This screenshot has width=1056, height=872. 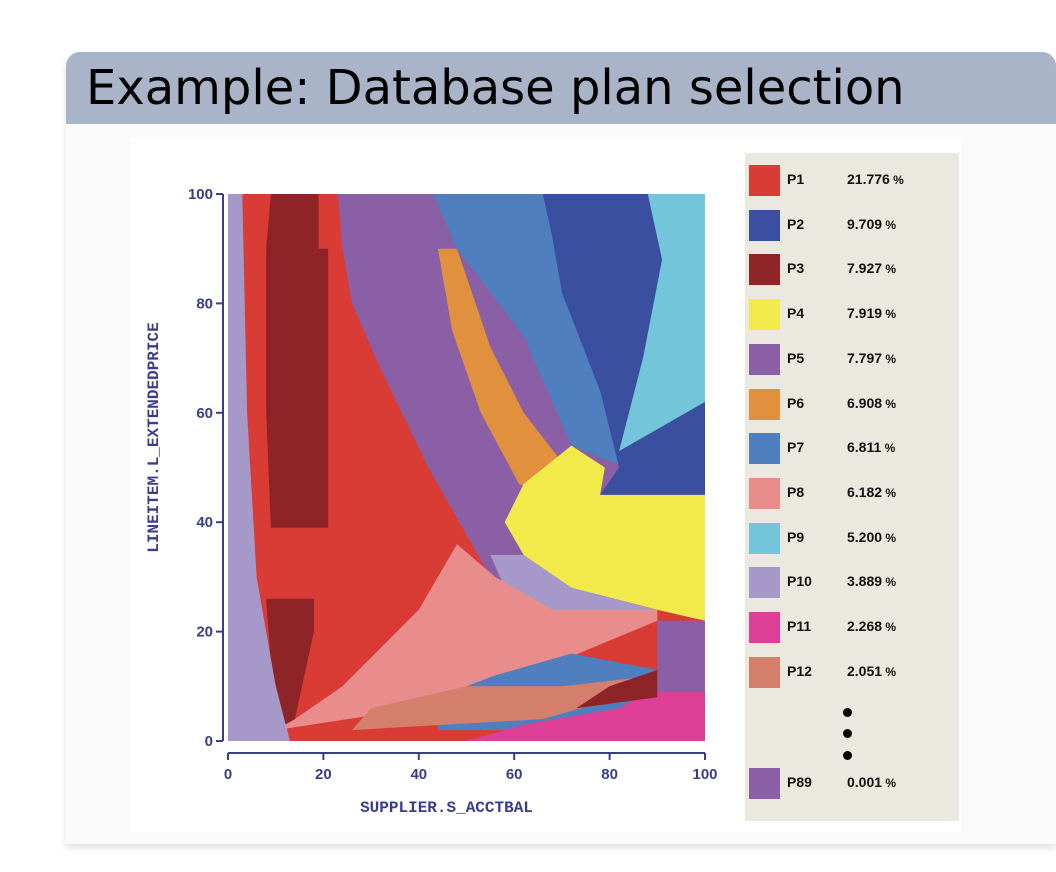 What do you see at coordinates (764, 493) in the screenshot?
I see `legend-swatch-p8` at bounding box center [764, 493].